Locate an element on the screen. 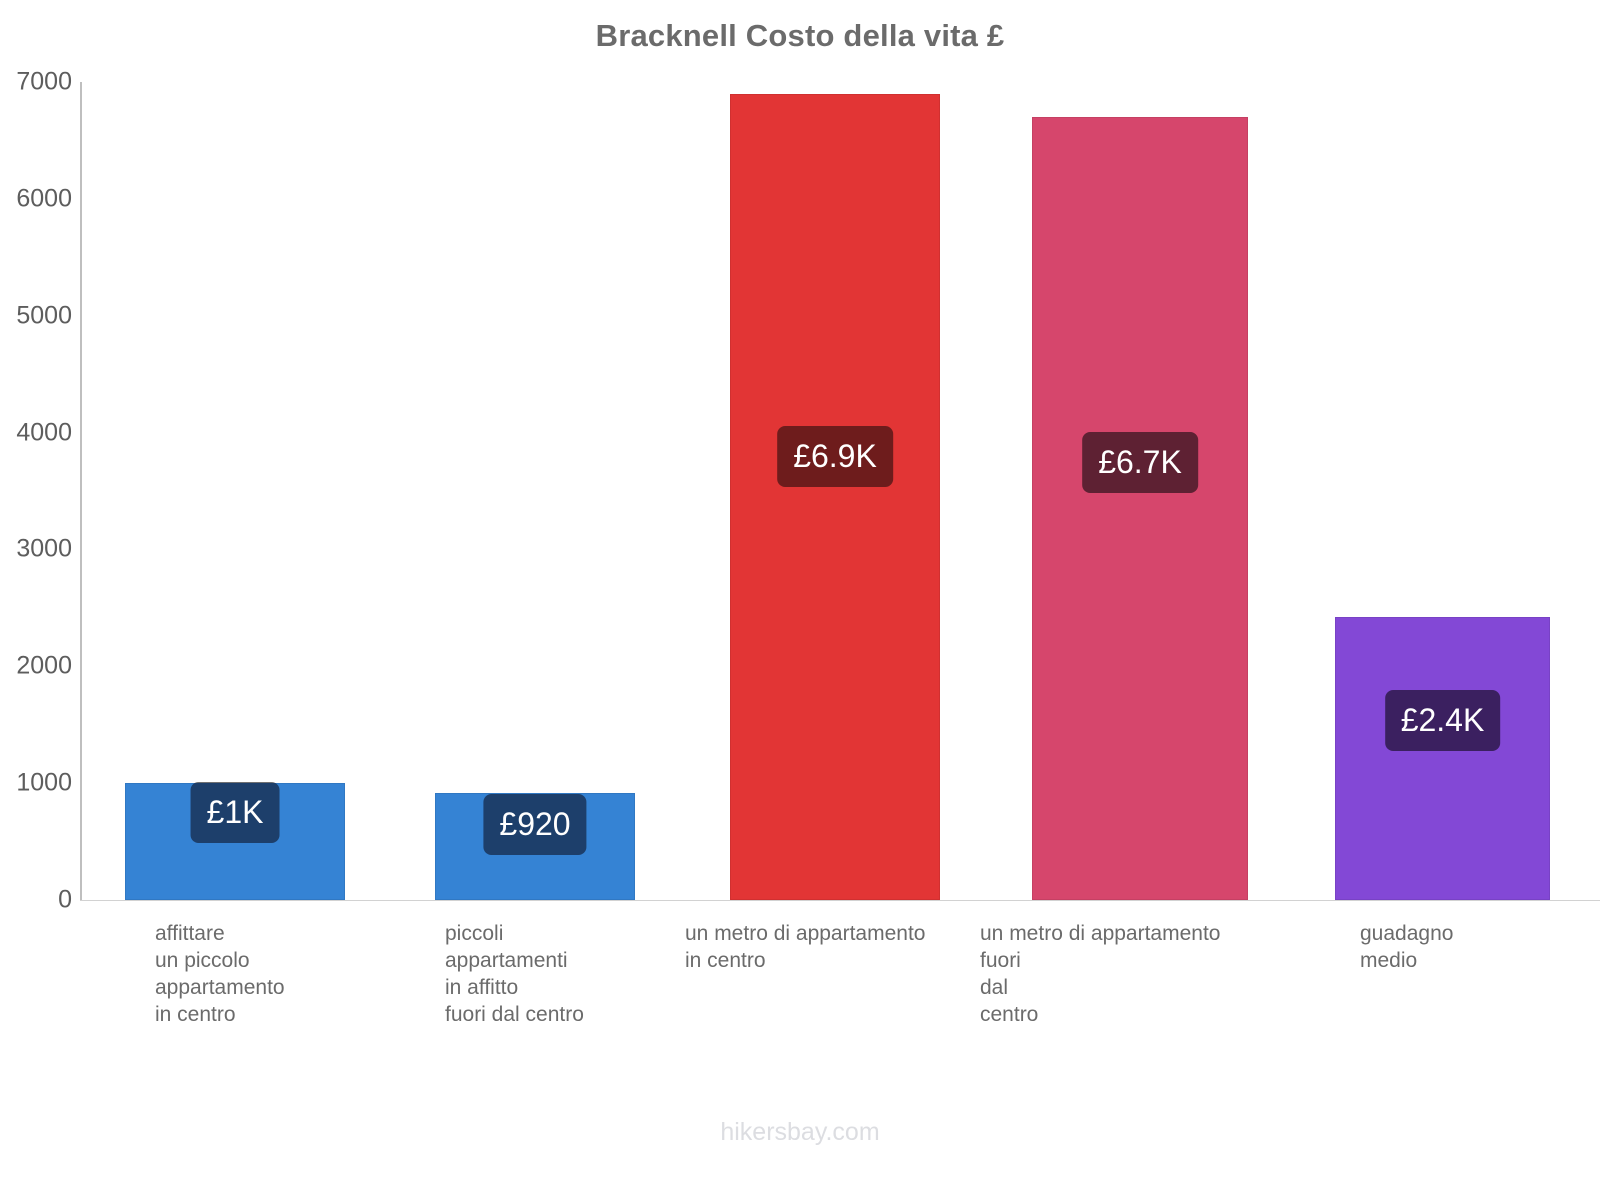  y-axis-tick-label: 7000 is located at coordinates (44, 81).